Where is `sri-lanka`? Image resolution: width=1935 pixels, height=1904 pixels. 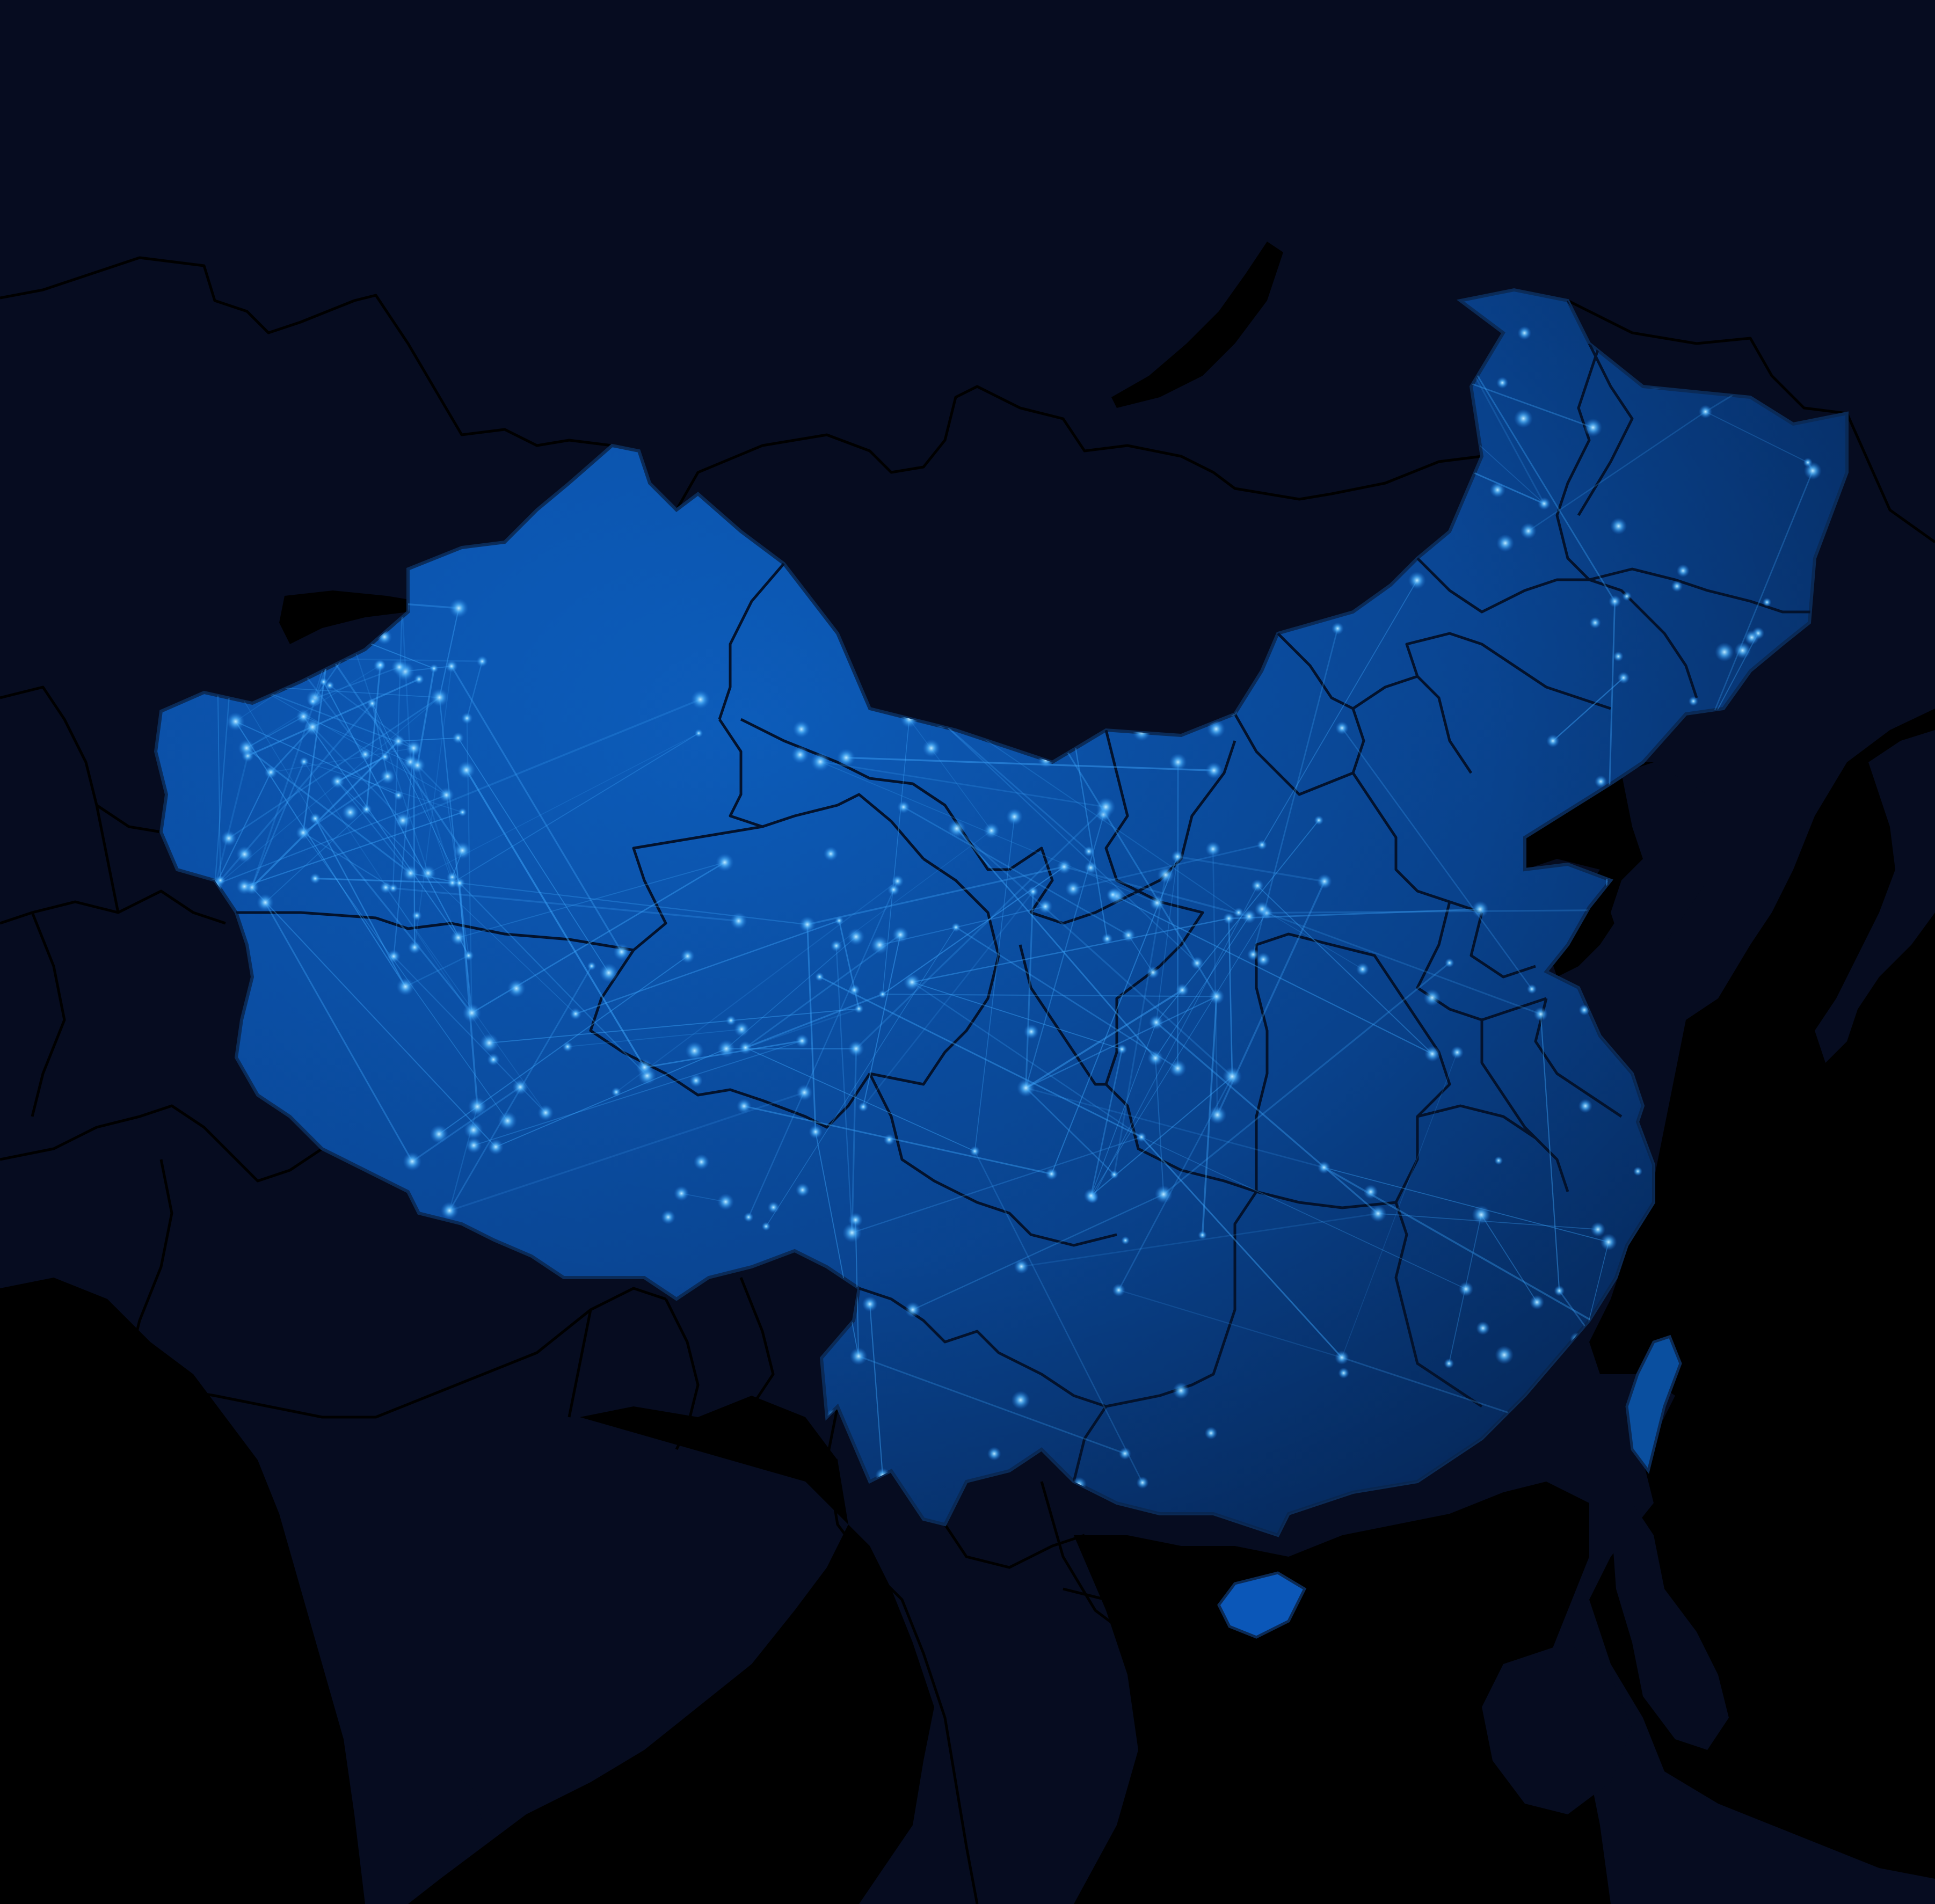 sri-lanka is located at coordinates (465, 1812).